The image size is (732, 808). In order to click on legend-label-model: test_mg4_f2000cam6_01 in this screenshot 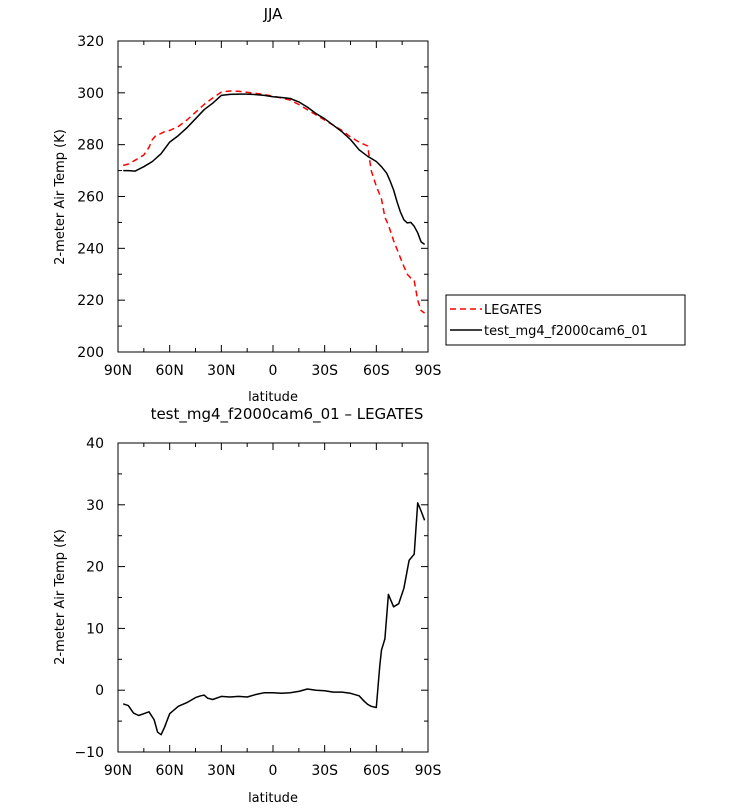, I will do `click(566, 331)`.